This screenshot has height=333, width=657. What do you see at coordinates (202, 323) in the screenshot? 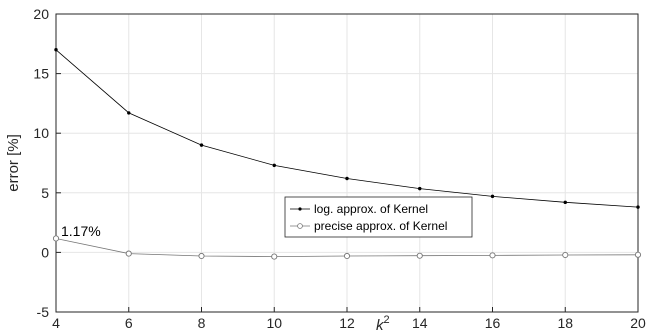
I see `x-tick-label: 8` at bounding box center [202, 323].